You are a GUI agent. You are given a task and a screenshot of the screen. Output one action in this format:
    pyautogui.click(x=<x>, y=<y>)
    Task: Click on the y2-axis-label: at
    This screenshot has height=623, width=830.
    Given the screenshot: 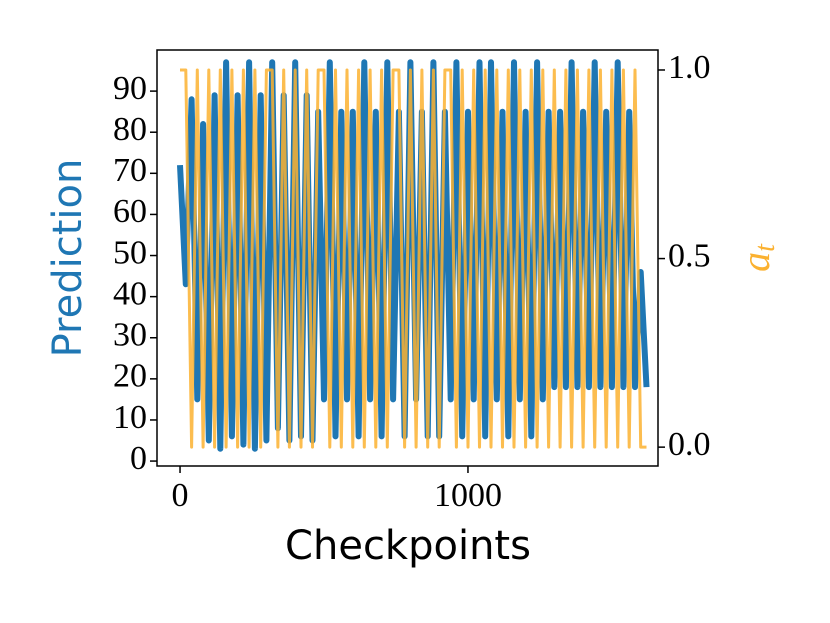 What is the action you would take?
    pyautogui.click(x=757, y=257)
    